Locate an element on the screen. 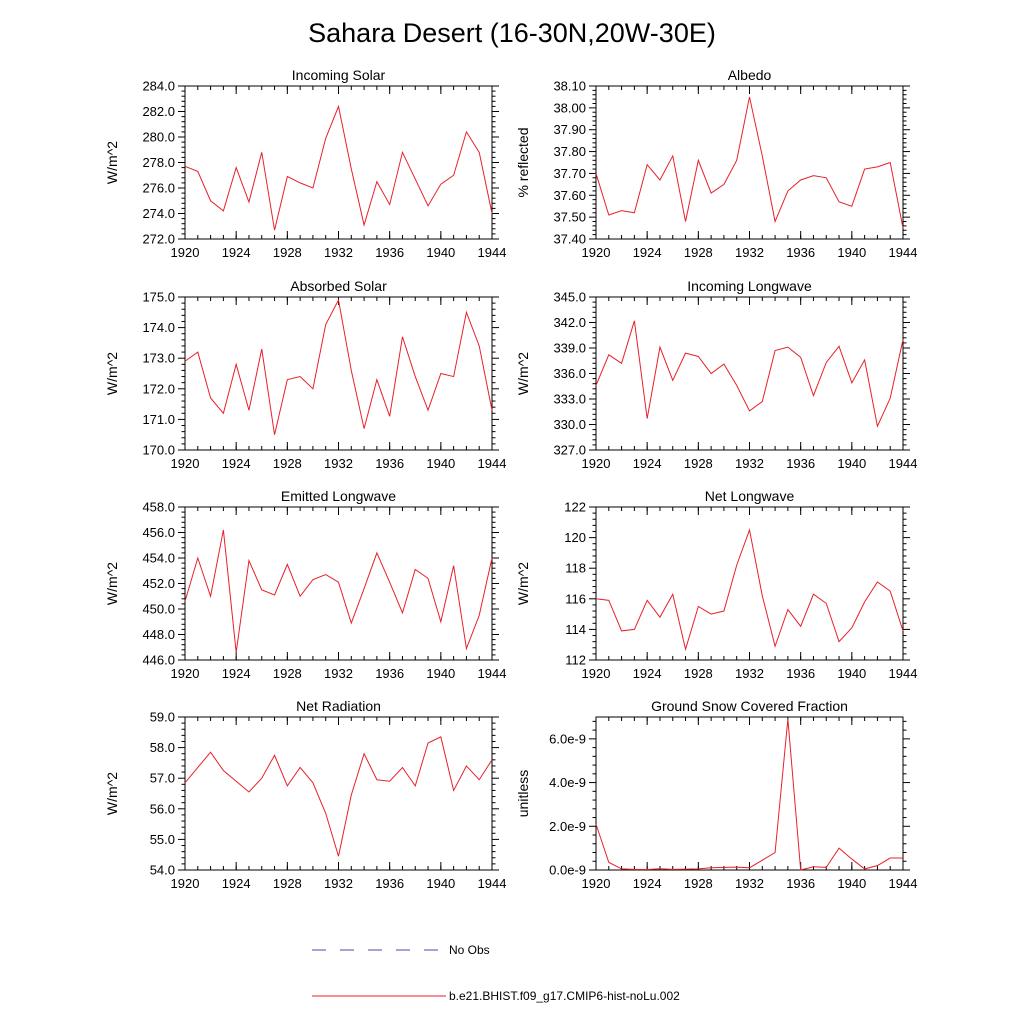 Image resolution: width=1024 pixels, height=1024 pixels. y-tick-label: 280.0 is located at coordinates (158, 137).